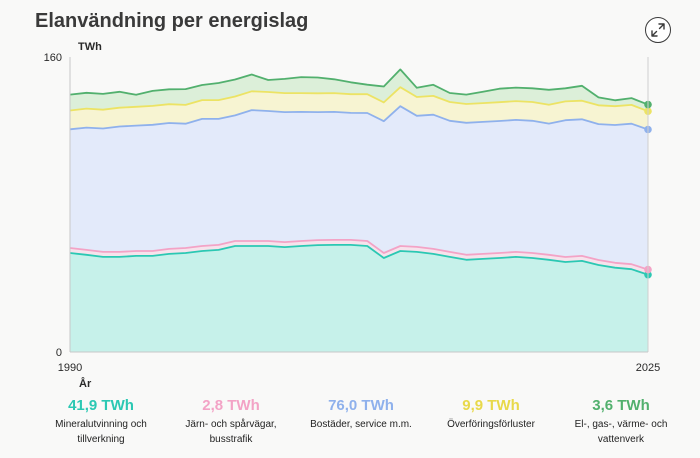  What do you see at coordinates (491, 424) in the screenshot?
I see `legend-label-line1: Överföringsförluster` at bounding box center [491, 424].